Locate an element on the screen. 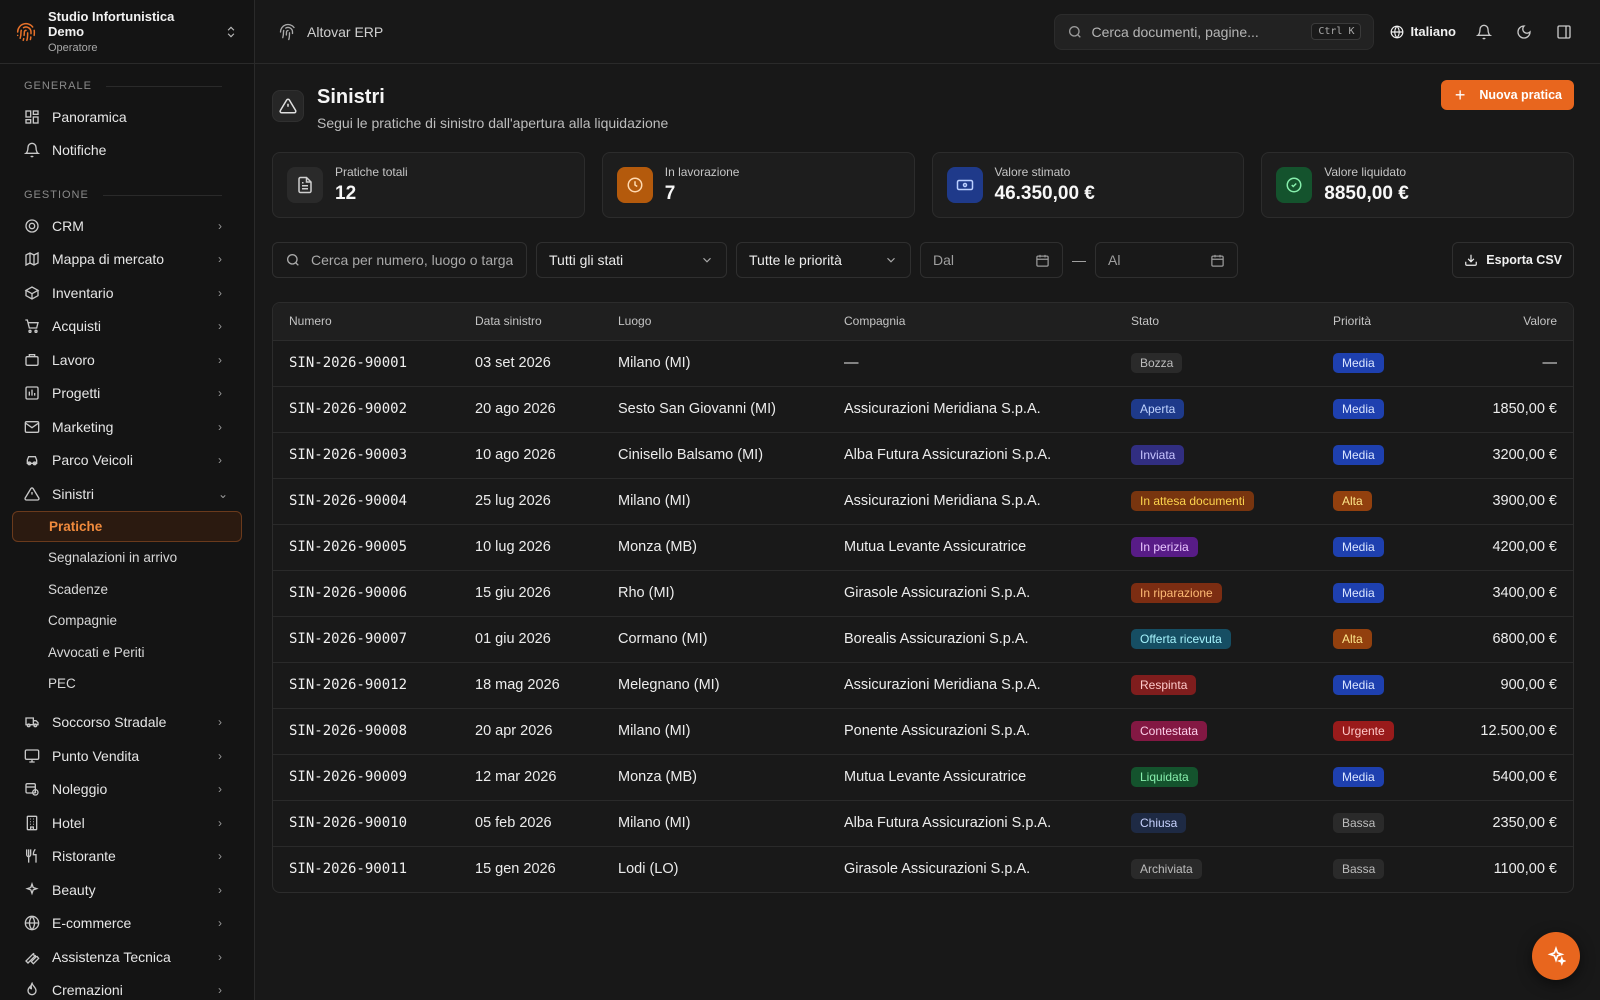 This screenshot has width=1600, height=1000. cell-priorita: Bassa is located at coordinates (1382, 823).